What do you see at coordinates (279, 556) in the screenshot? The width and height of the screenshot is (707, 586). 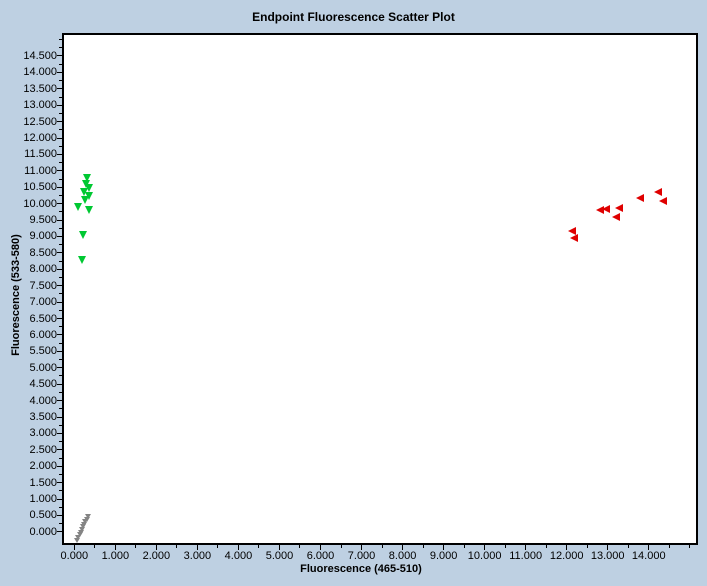 I see `x-tick-label: 5.000` at bounding box center [279, 556].